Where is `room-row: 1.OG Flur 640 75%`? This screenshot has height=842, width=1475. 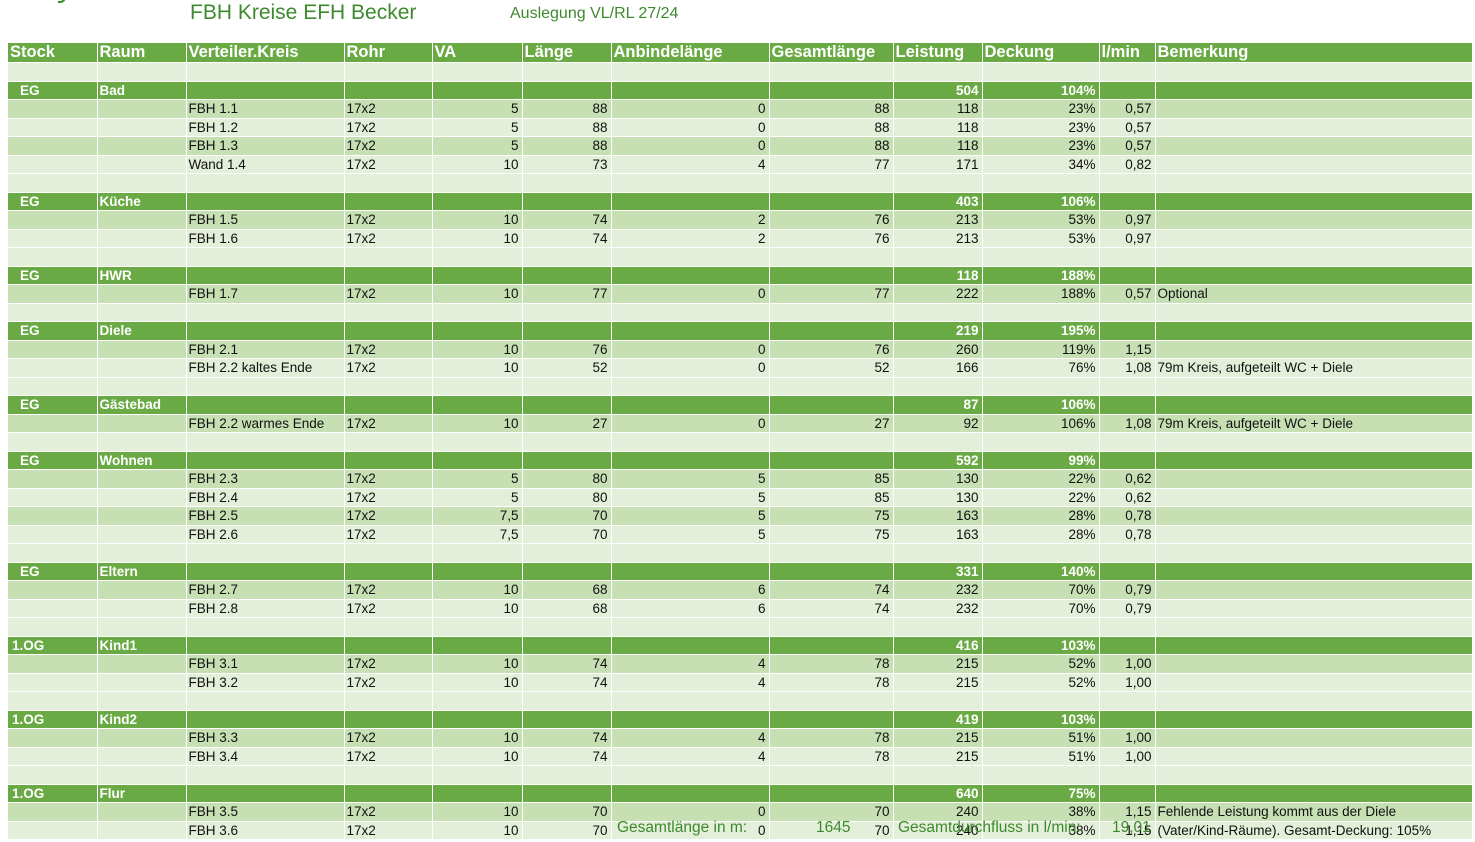
room-row: 1.OG Flur 640 75% is located at coordinates (740, 793).